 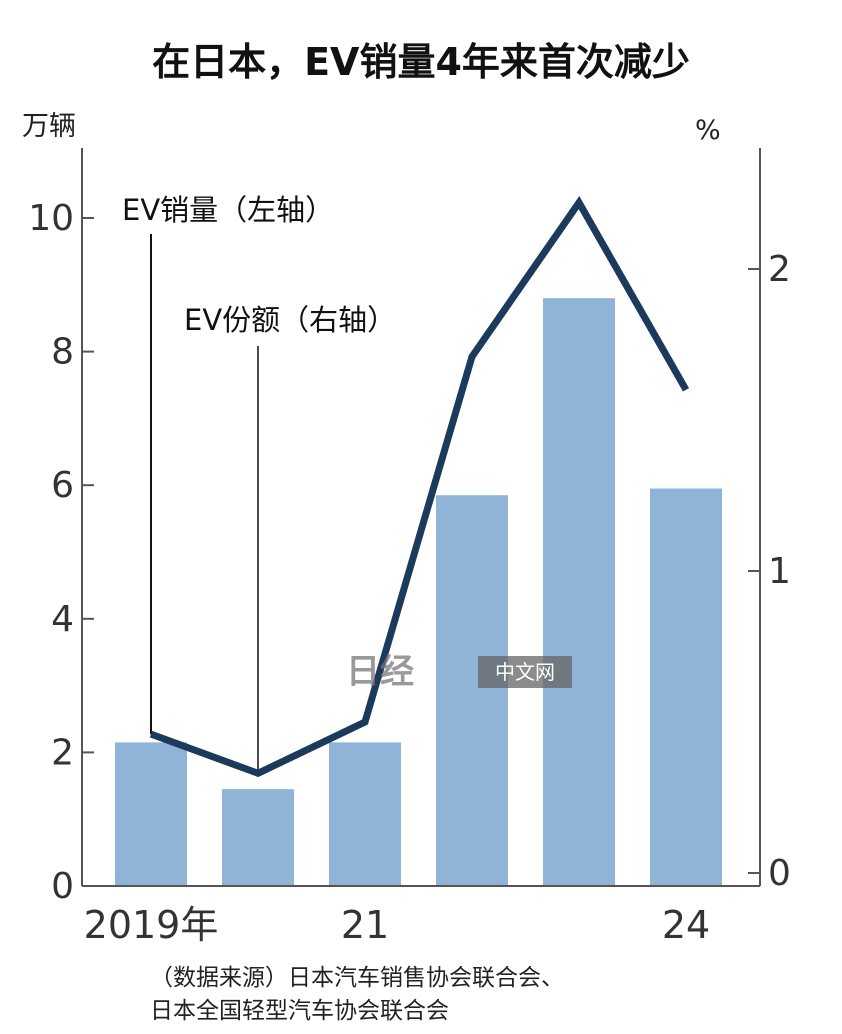 I want to click on x-tick-label-2021: 21, so click(x=365, y=925).